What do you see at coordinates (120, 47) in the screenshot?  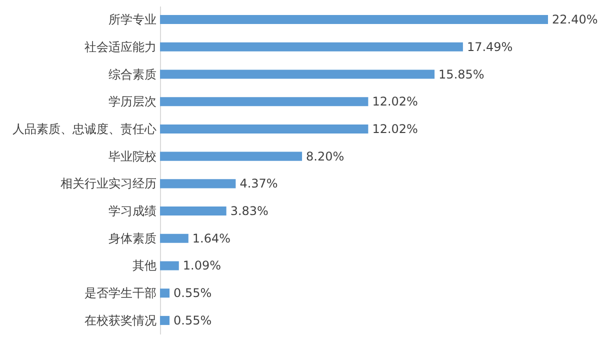 I see `y-tick-label: 社会适应能力` at bounding box center [120, 47].